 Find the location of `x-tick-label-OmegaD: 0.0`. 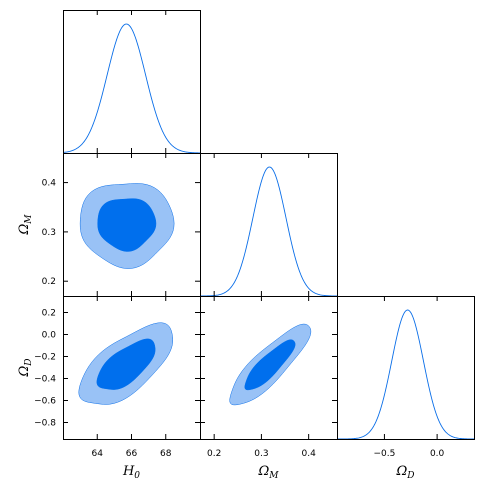

x-tick-label-OmegaD: 0.0 is located at coordinates (437, 454).